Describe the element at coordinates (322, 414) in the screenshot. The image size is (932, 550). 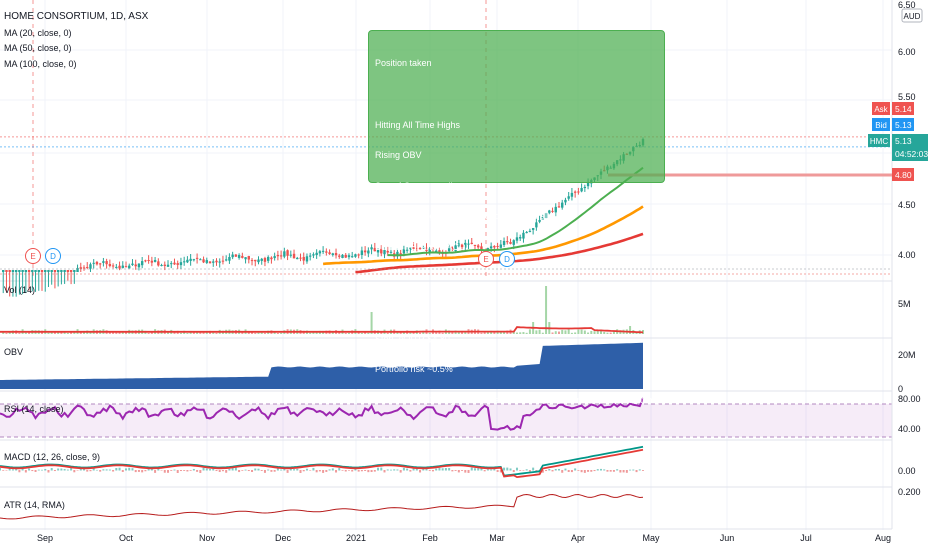
I see `rsi-line` at that location.